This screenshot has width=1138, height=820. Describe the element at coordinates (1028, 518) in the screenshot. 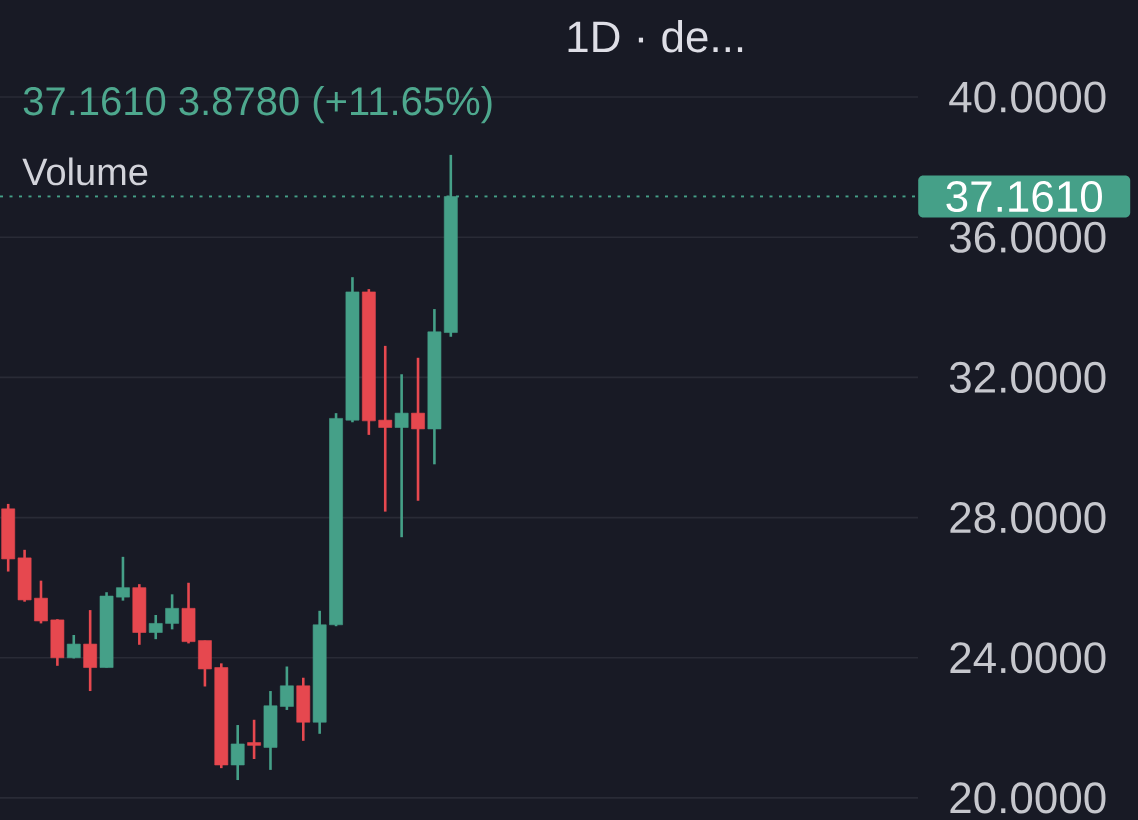

I see `y-tick-label: 28.0000` at that location.